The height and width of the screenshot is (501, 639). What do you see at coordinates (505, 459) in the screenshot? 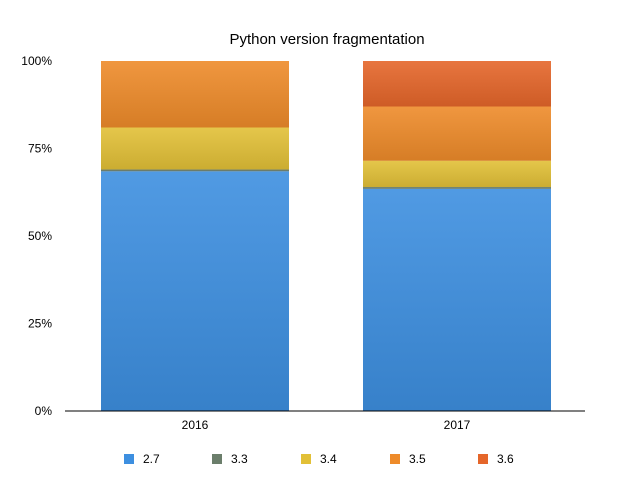
I see `legend-label: 3.6` at bounding box center [505, 459].